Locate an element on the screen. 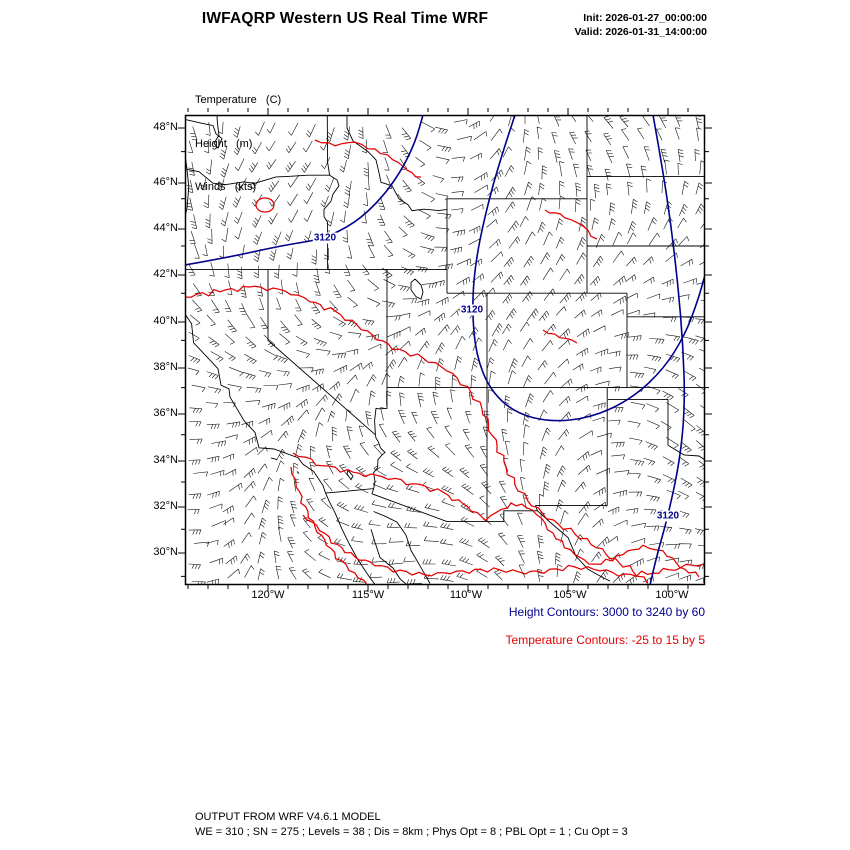 This screenshot has width=850, height=850. y-axis-tick-label: 48°N is located at coordinates (165, 127).